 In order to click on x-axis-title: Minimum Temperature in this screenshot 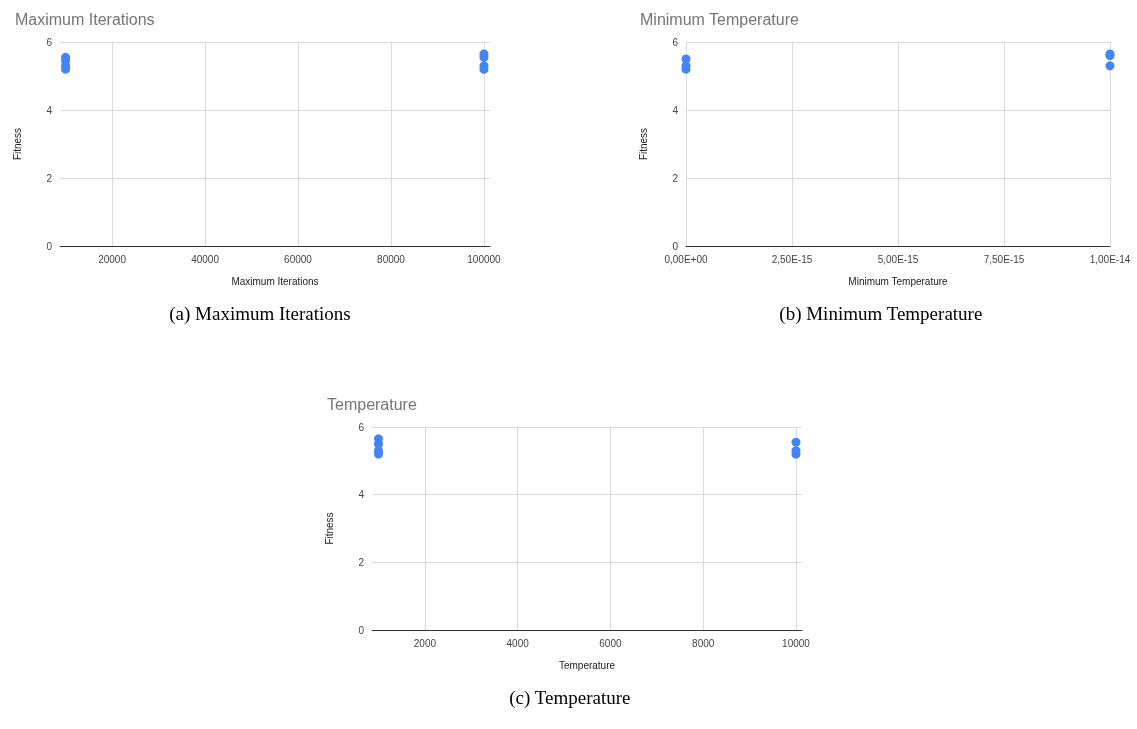, I will do `click(898, 281)`.